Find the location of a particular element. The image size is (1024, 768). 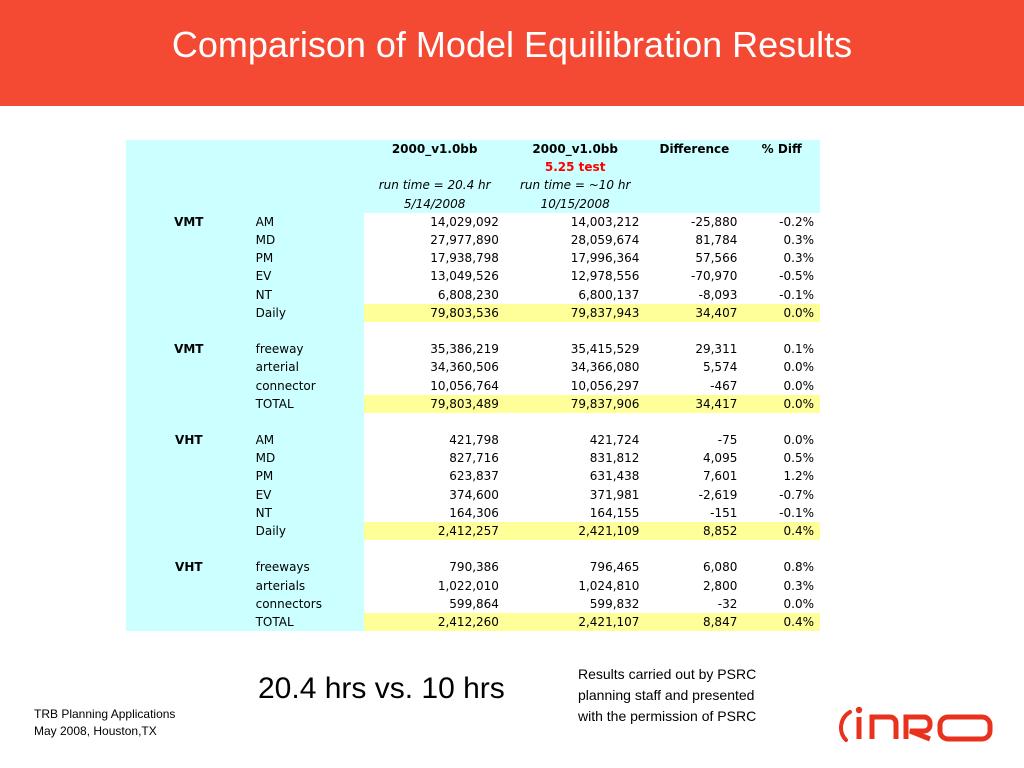

value-run-a: 374,600 is located at coordinates (434, 494).